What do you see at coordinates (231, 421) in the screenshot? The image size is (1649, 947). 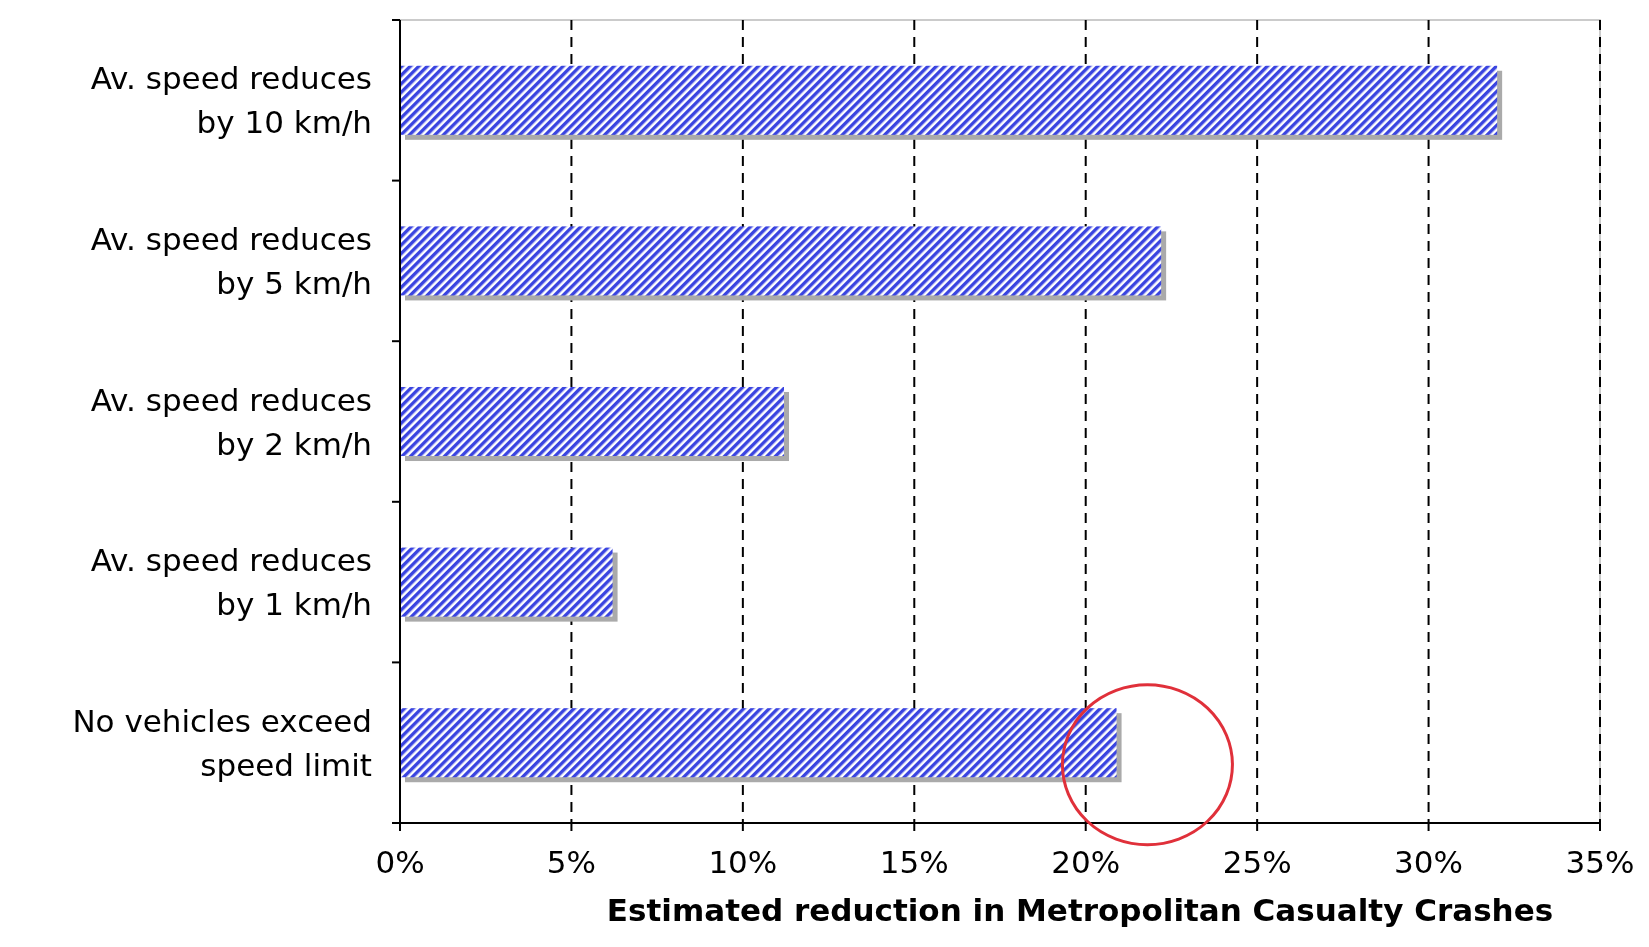 I see `y-tick-label: Av. speed reduces by 2 km/h` at bounding box center [231, 421].